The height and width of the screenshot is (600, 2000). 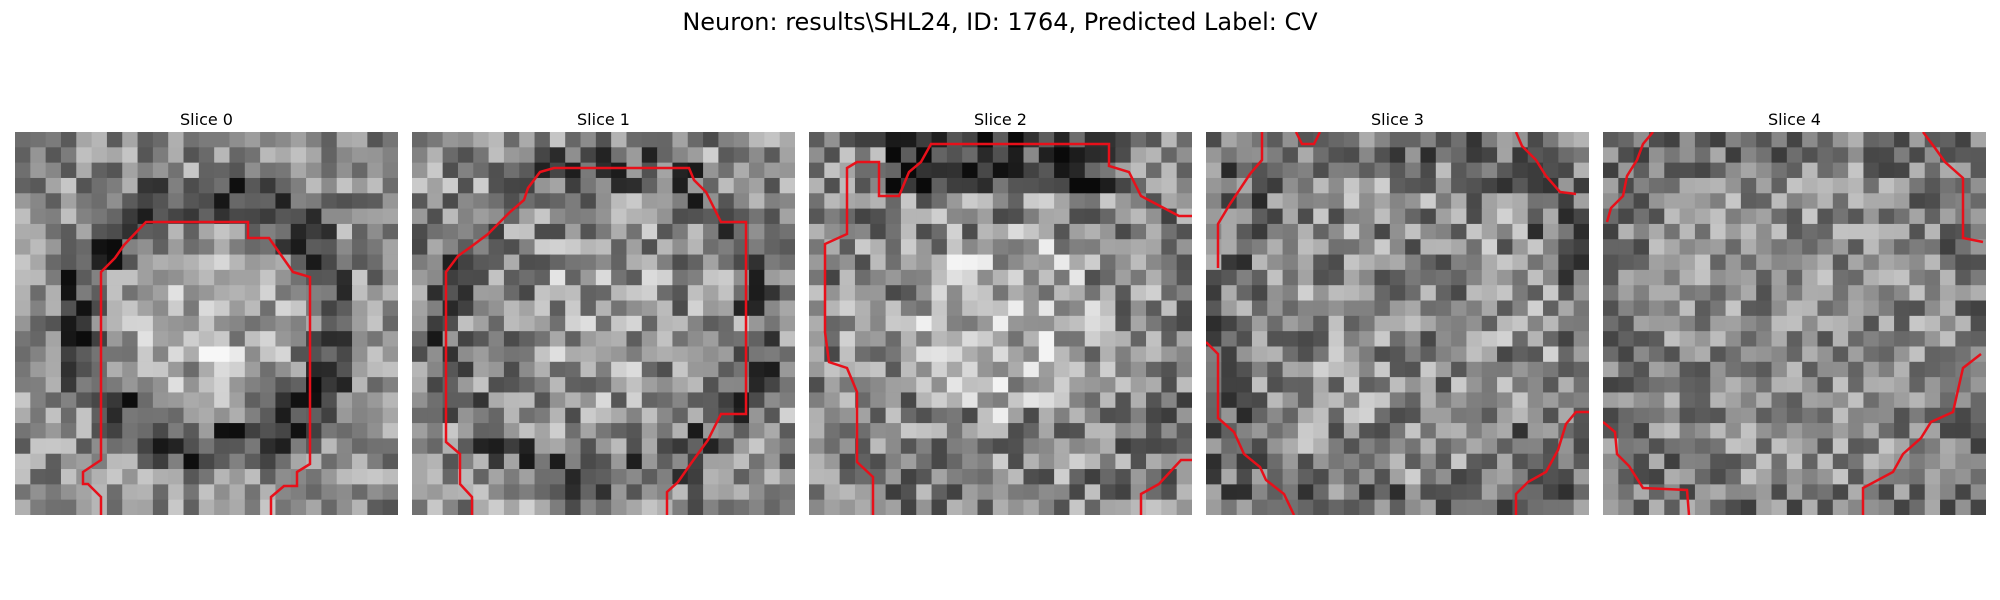 What do you see at coordinates (603, 119) in the screenshot?
I see `slice-title: Slice 1` at bounding box center [603, 119].